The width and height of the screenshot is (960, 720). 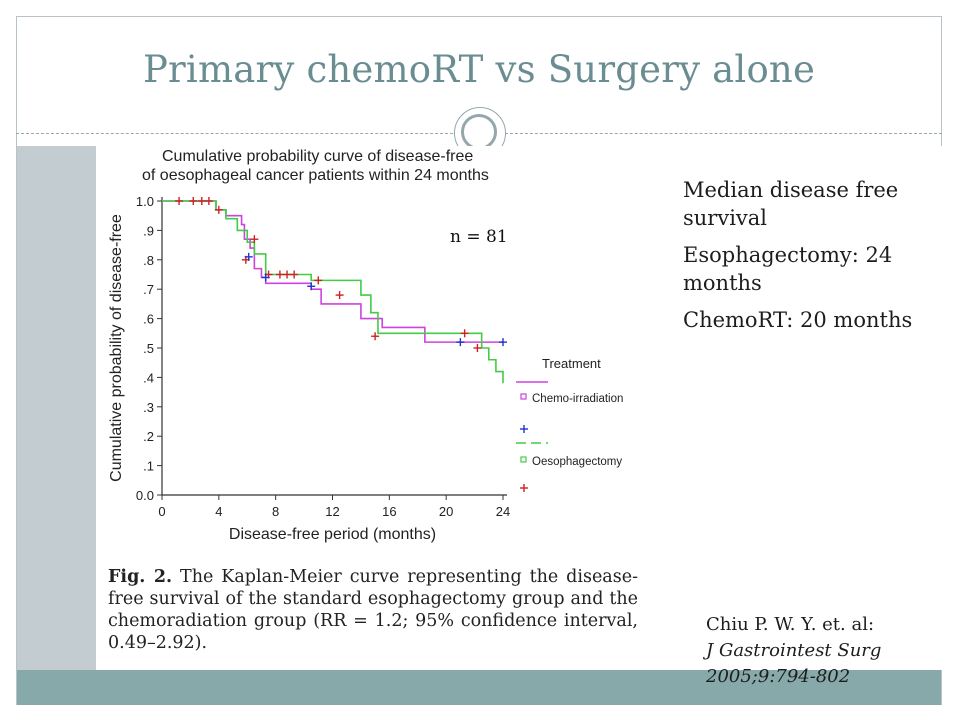 What do you see at coordinates (479, 69) in the screenshot?
I see `slide-title: Primary chemoRT vs Surgery alone` at bounding box center [479, 69].